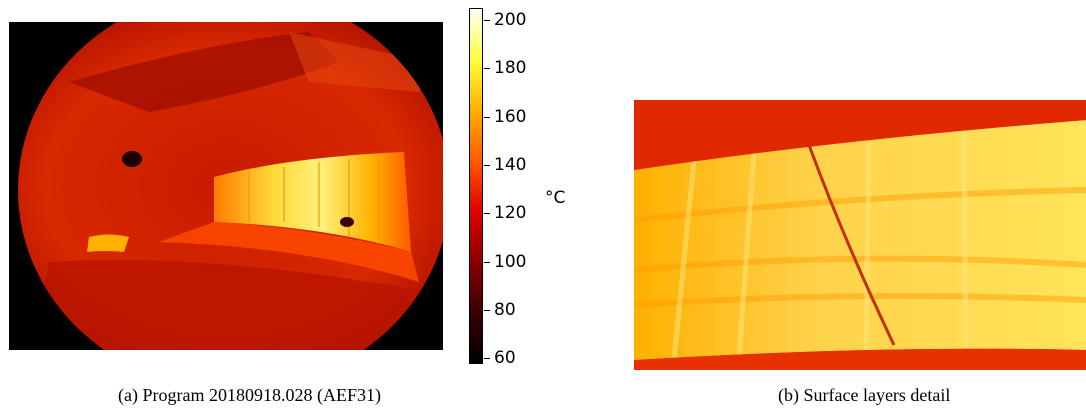  Describe the element at coordinates (510, 117) in the screenshot. I see `colorbar-tick-label: 160` at that location.